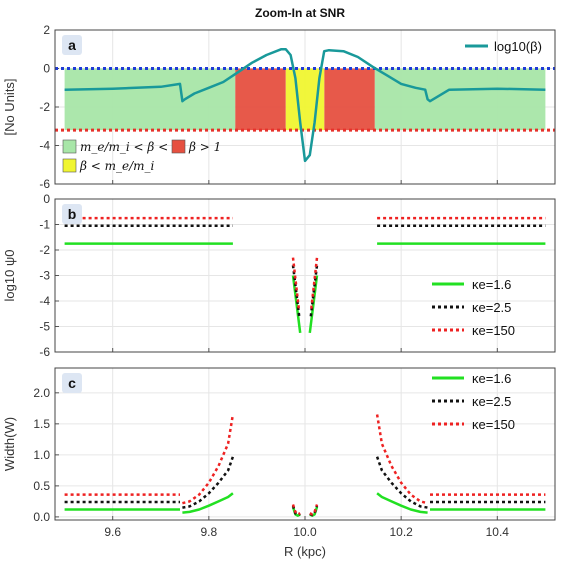 The height and width of the screenshot is (569, 569). I want to click on y-tick-label: 1.5, so click(41, 424).